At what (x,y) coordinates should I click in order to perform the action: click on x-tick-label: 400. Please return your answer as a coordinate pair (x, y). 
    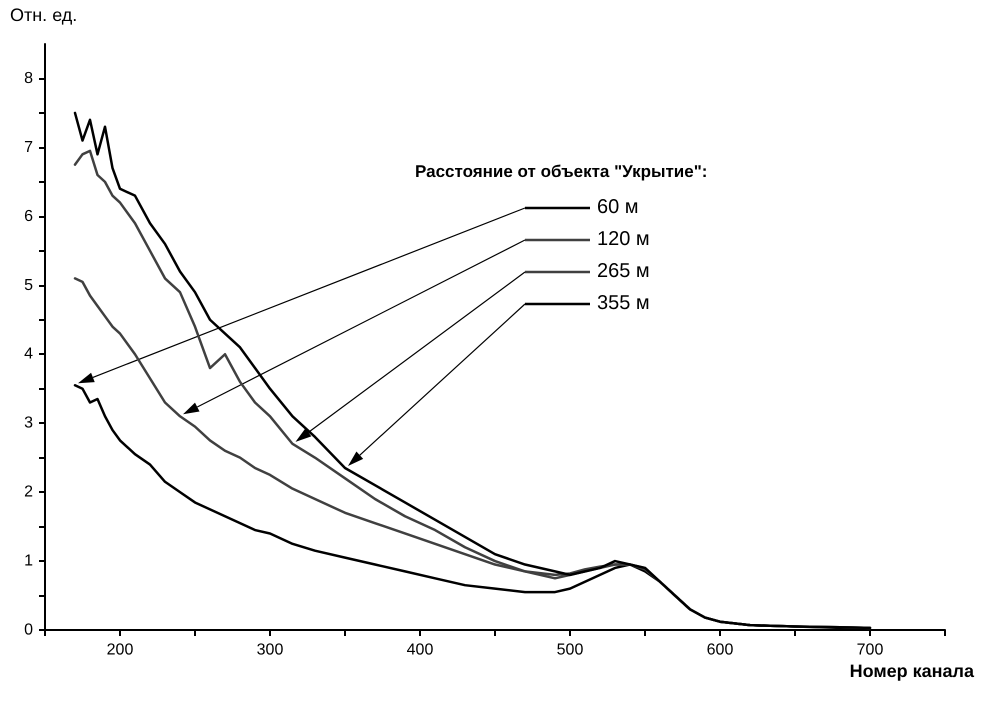
    Looking at the image, I should click on (420, 650).